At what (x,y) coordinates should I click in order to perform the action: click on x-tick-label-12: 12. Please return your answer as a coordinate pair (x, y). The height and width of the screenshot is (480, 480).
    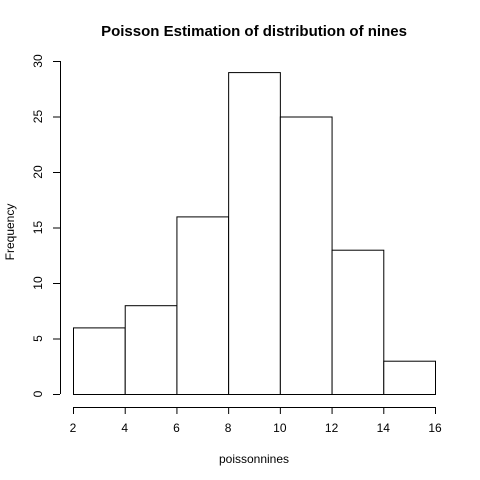
    Looking at the image, I should click on (332, 428).